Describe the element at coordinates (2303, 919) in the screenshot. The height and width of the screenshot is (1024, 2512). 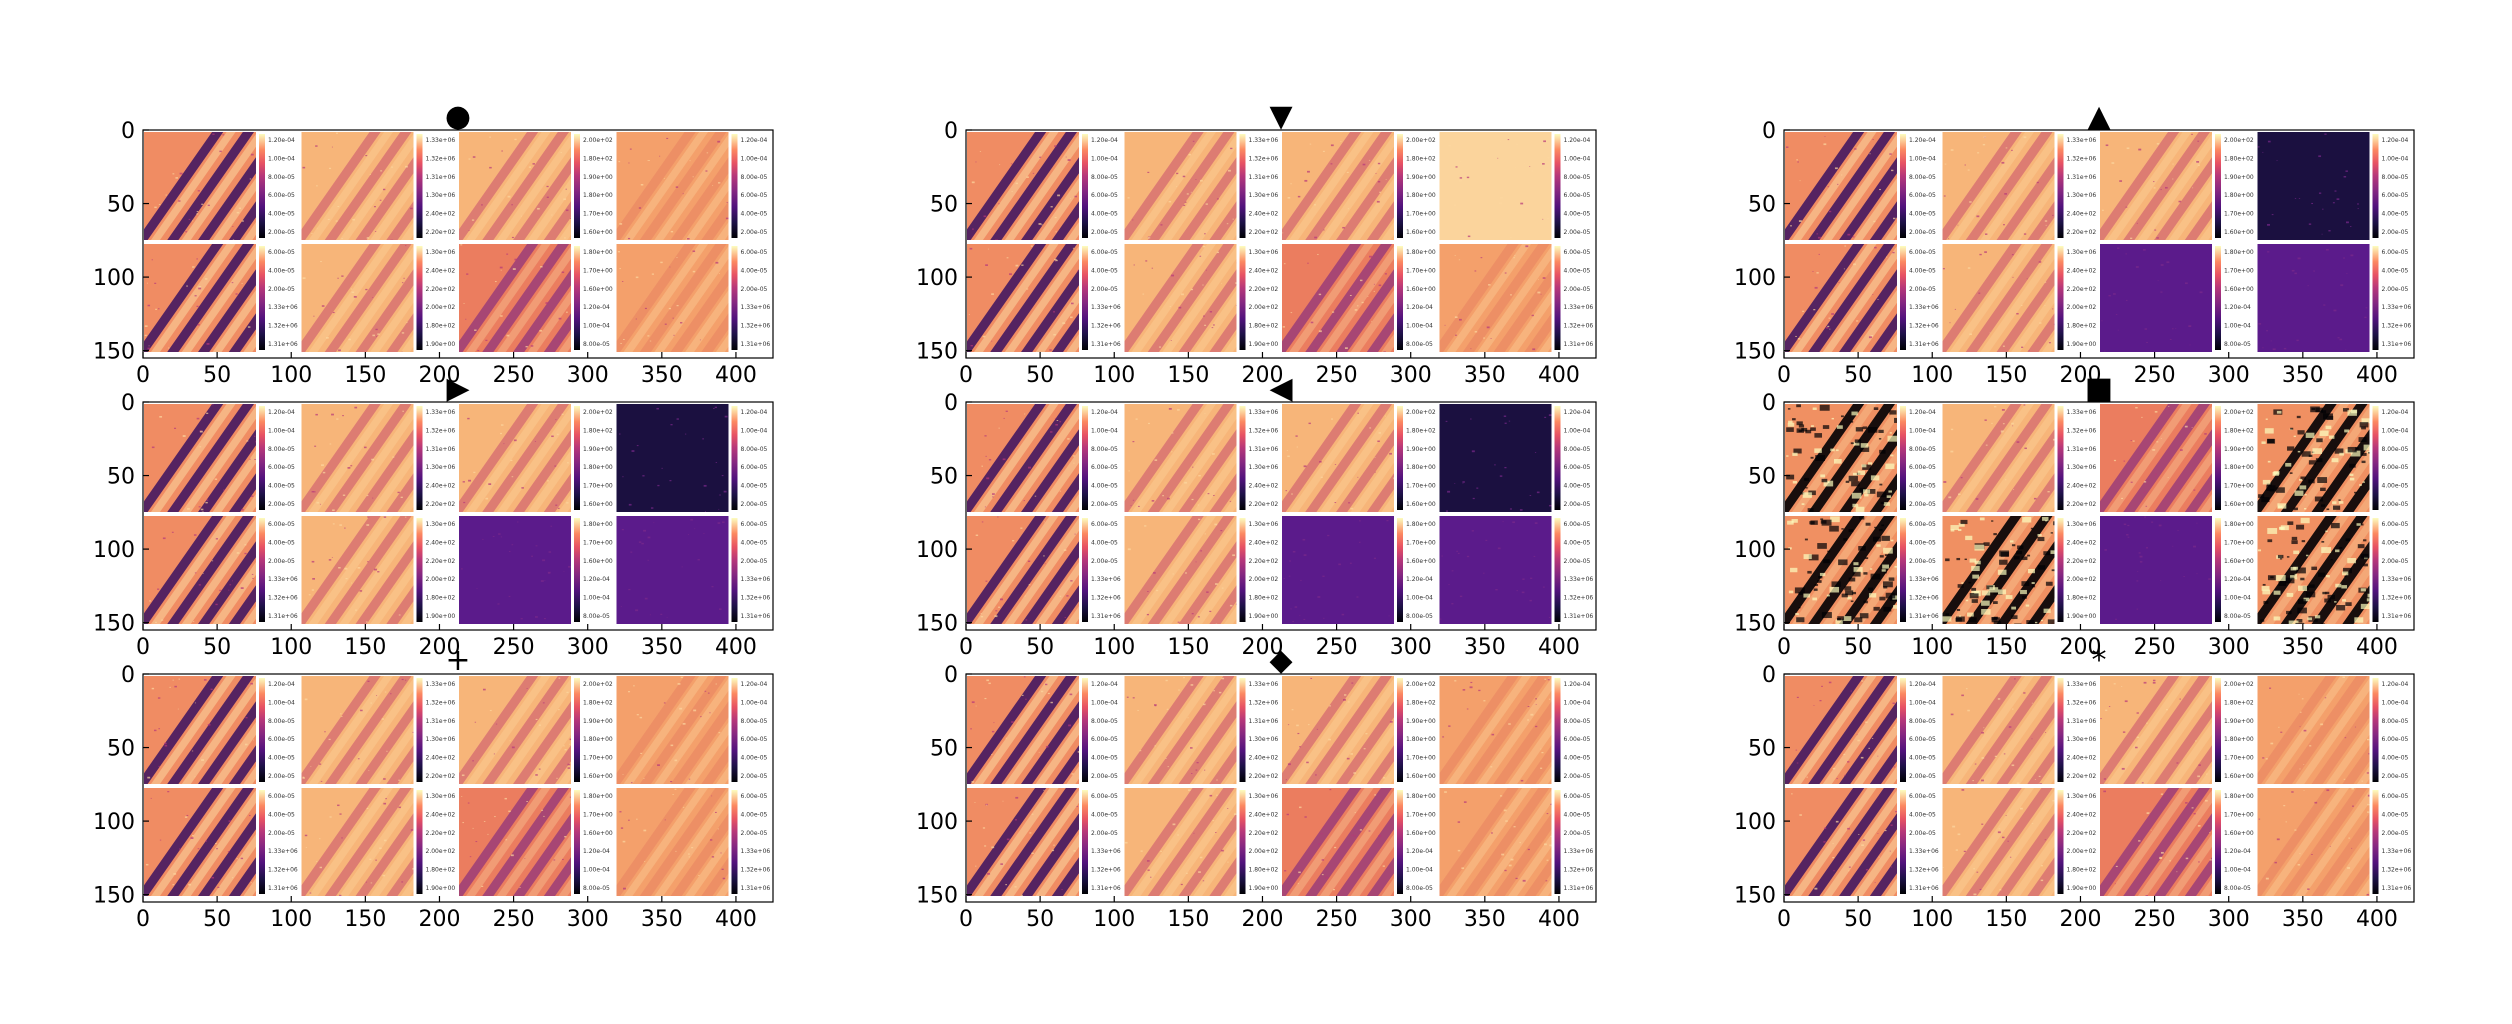
I see `x-tick-label: 350` at that location.